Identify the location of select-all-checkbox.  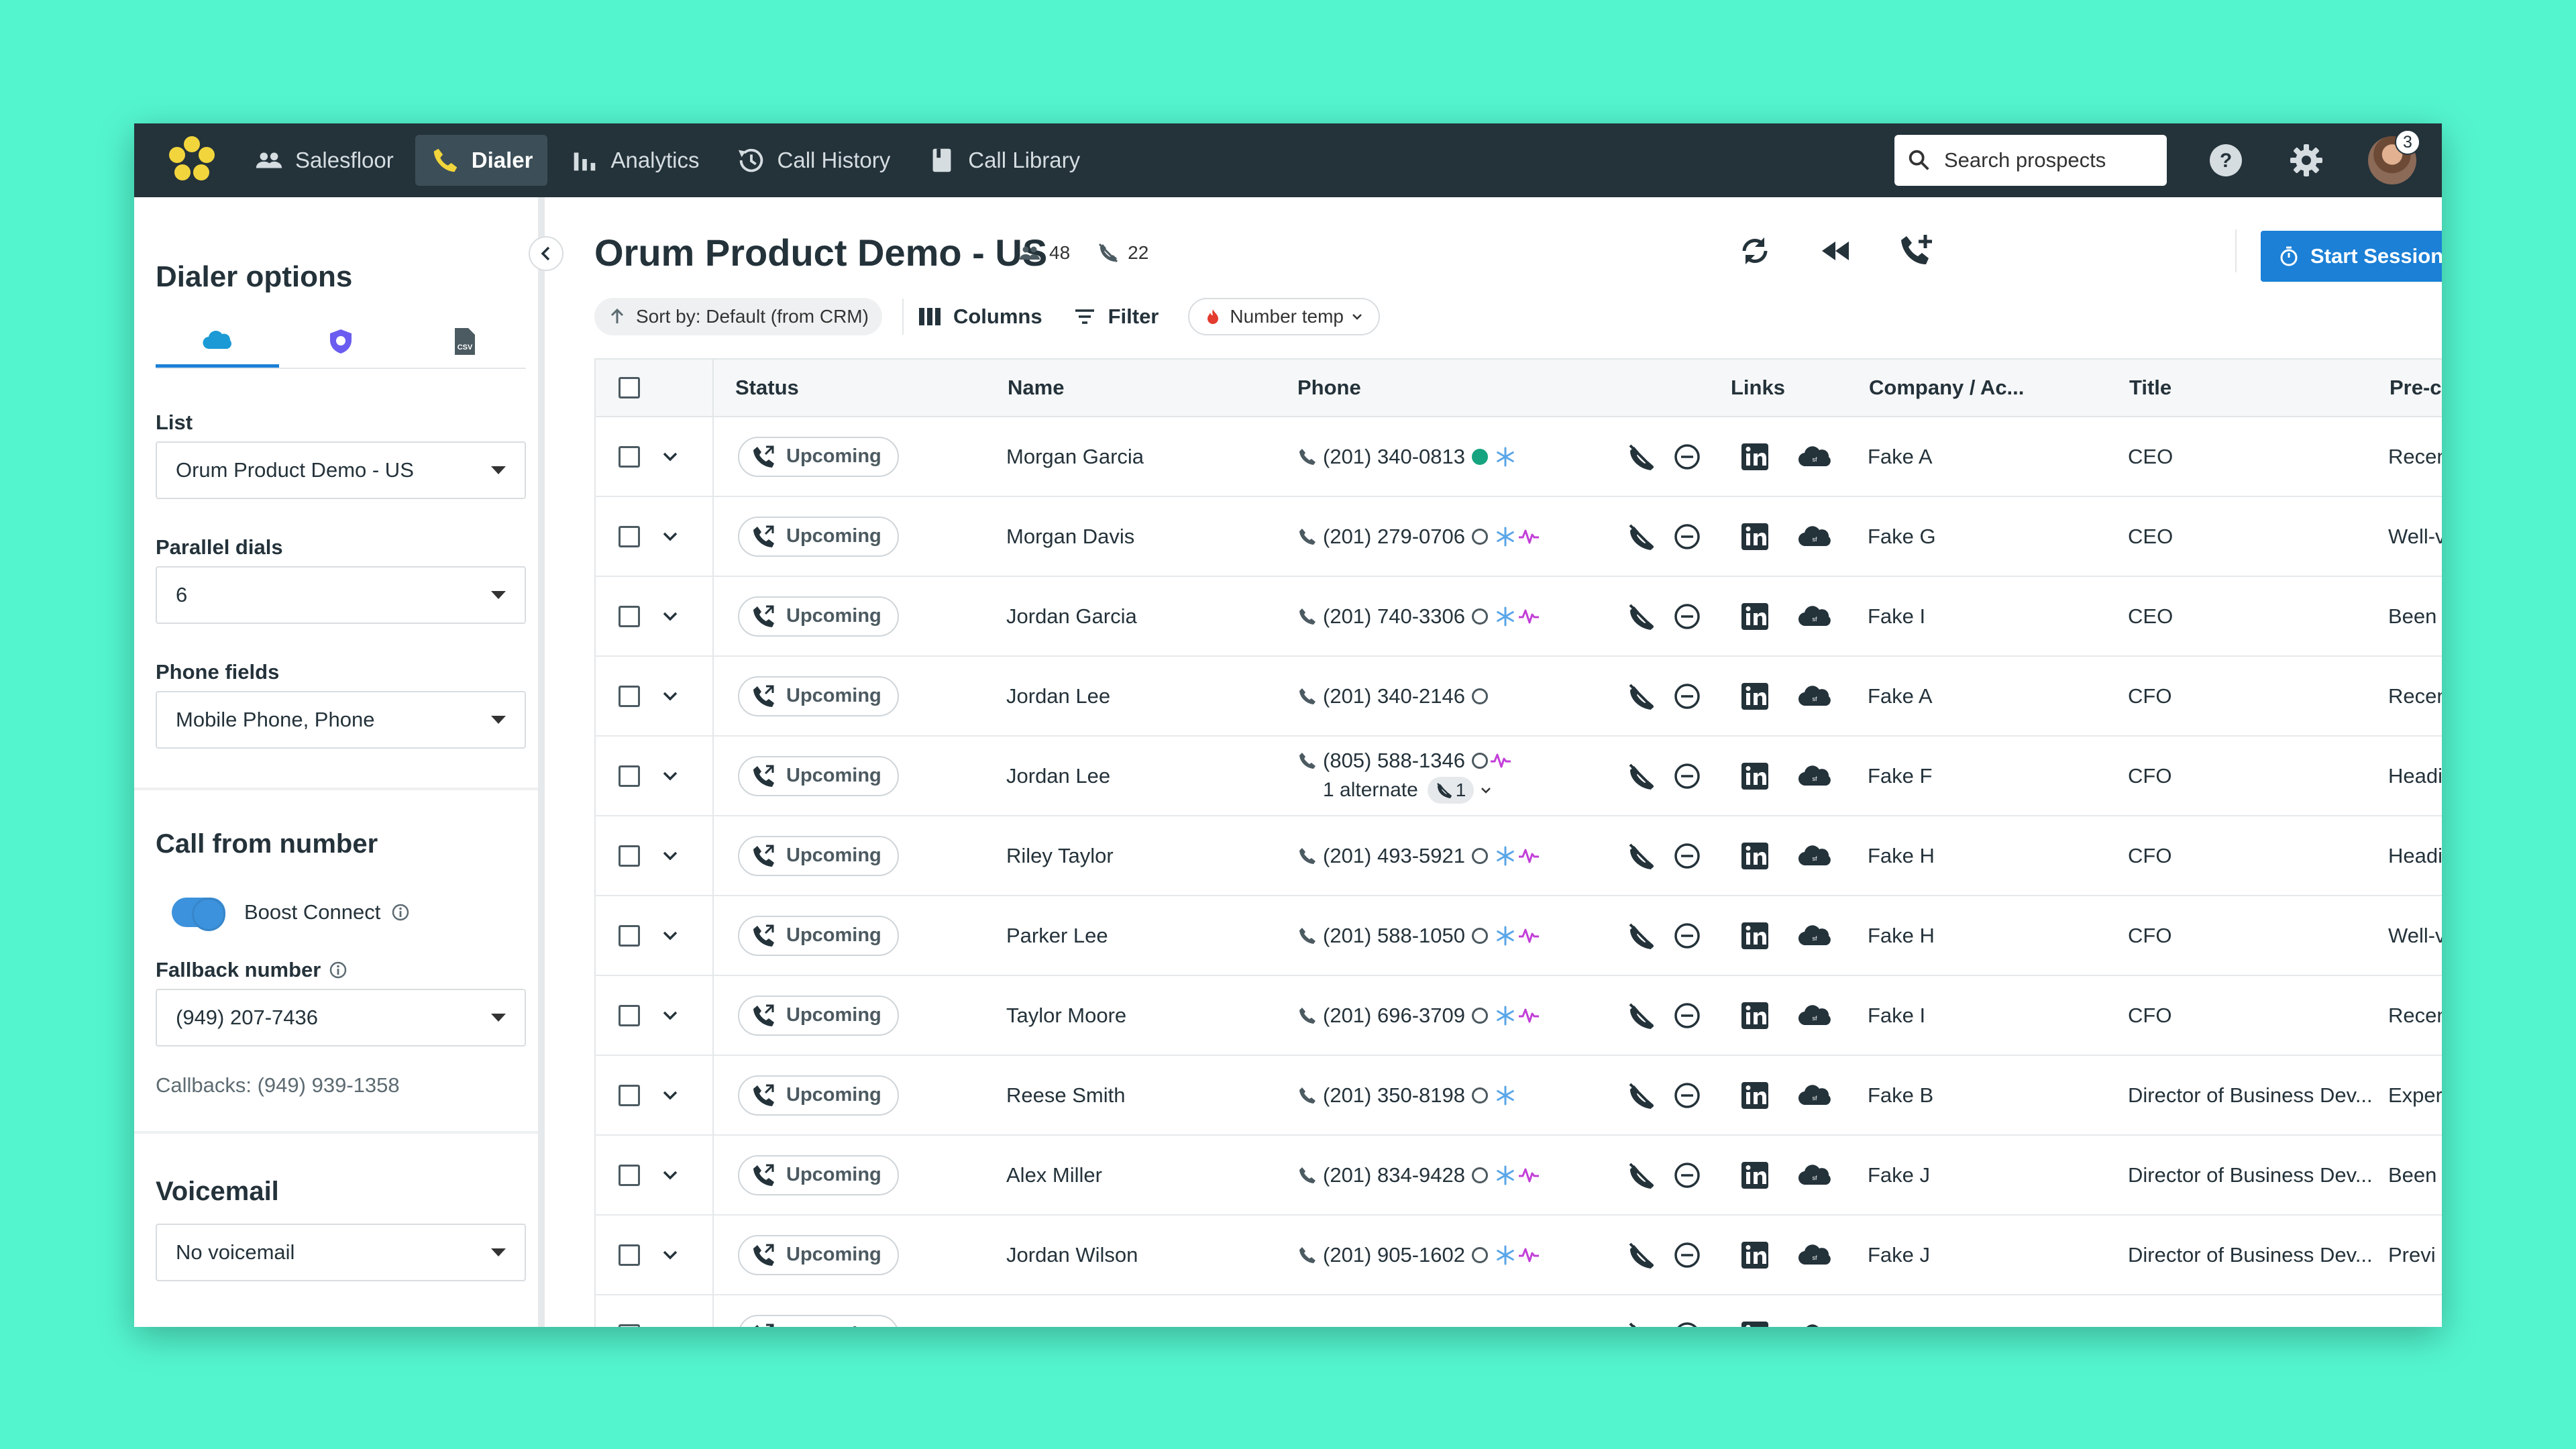
(629, 387).